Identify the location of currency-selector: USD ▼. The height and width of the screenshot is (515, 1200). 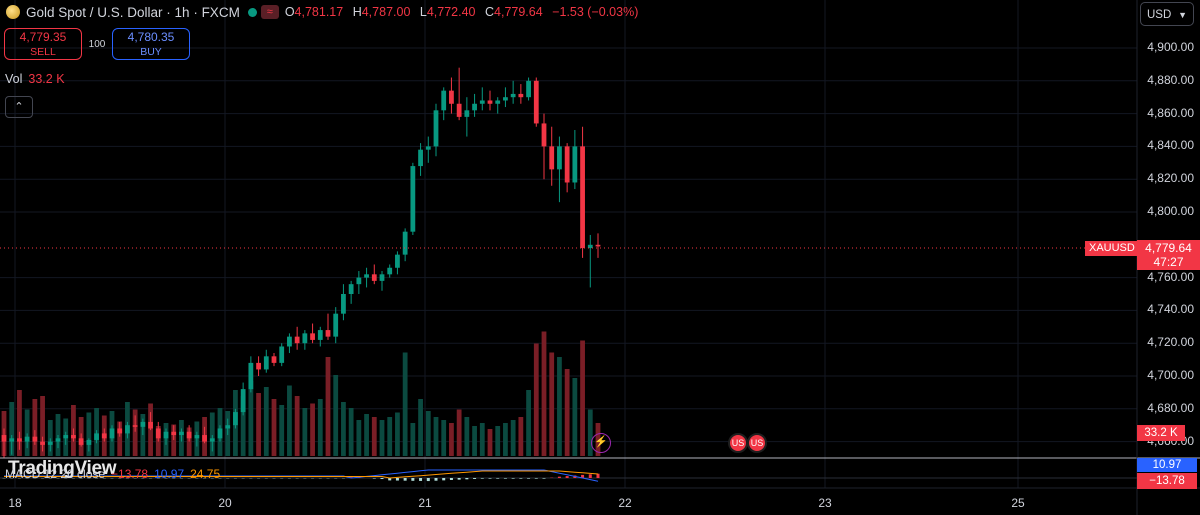
(1167, 14).